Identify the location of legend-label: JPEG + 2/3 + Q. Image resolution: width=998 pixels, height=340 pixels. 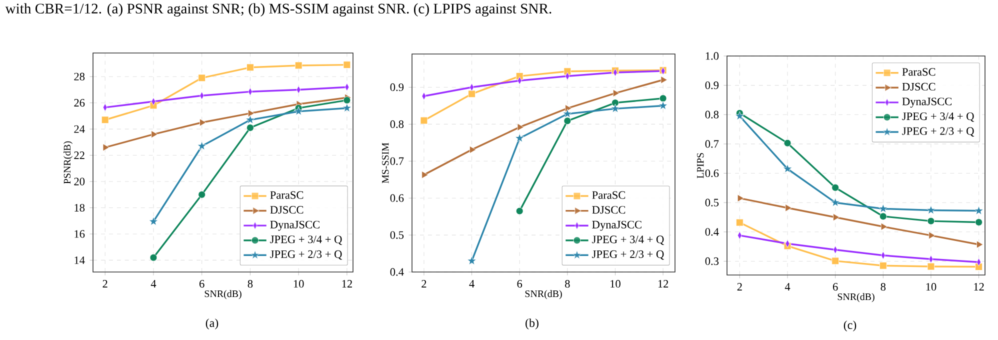
(306, 255).